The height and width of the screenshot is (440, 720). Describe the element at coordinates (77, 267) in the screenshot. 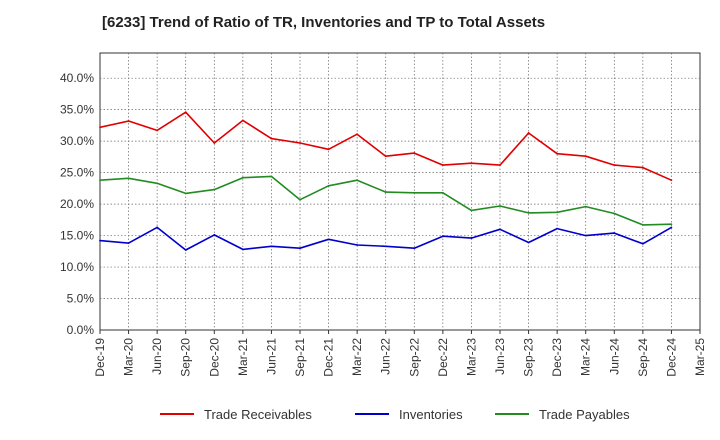

I see `y-tick-label: 10.0%` at that location.